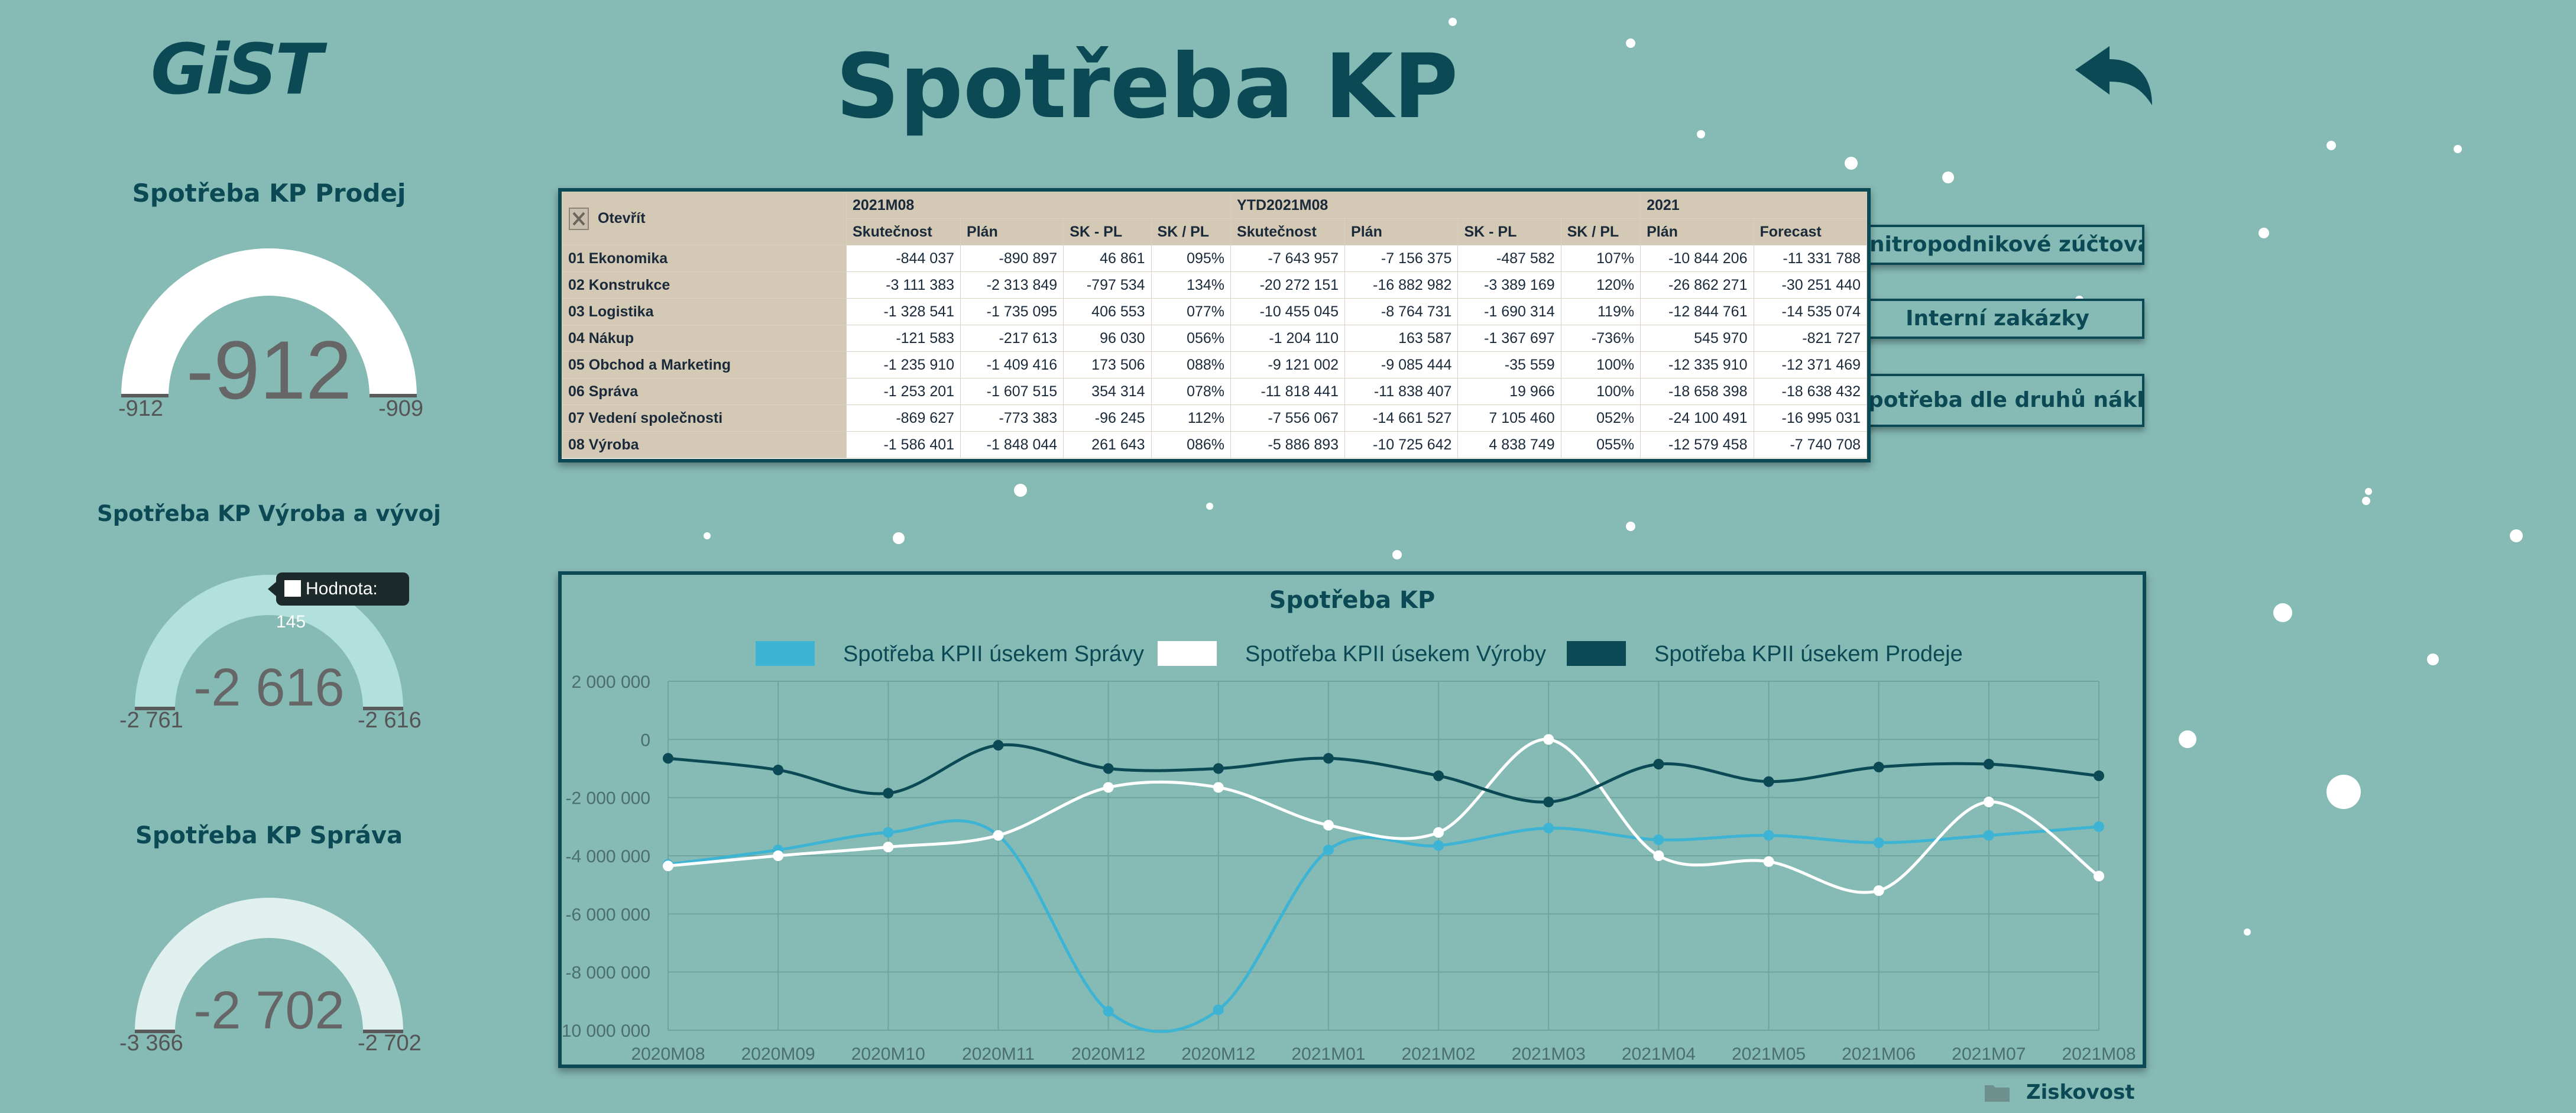 The width and height of the screenshot is (2576, 1113). Describe the element at coordinates (1191, 338) in the screenshot. I see `table-cell: 056%` at that location.